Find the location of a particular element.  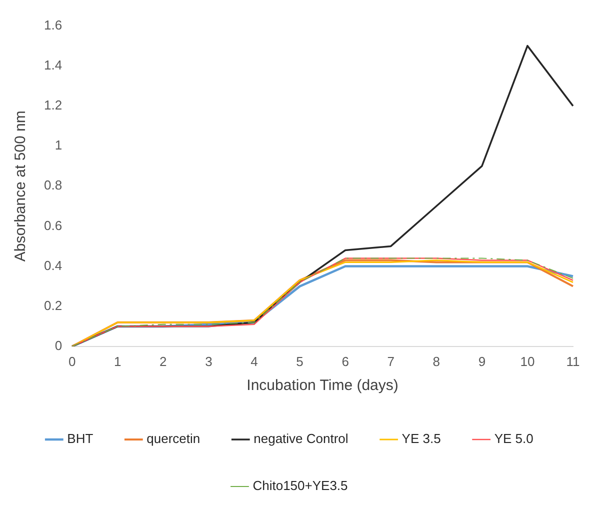

x-tick-label: 0 is located at coordinates (72, 361).